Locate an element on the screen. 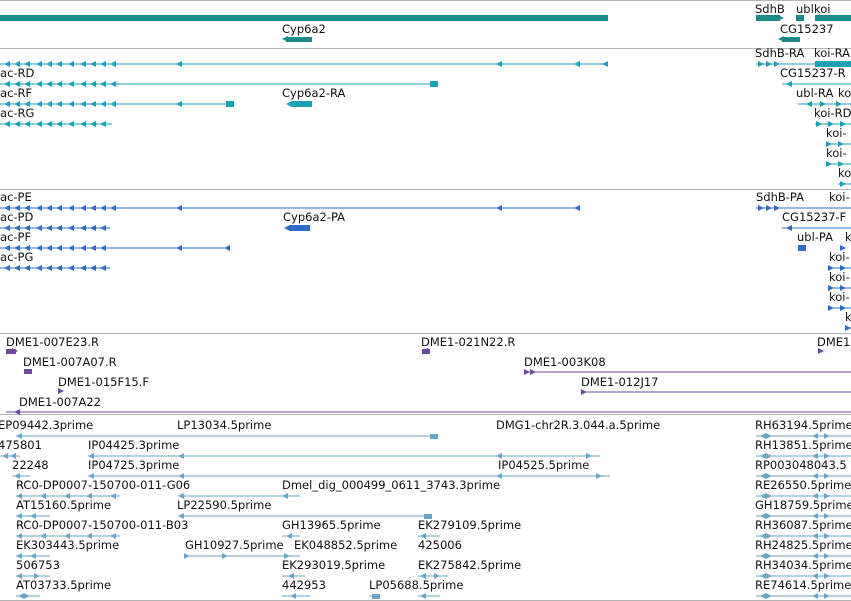 The width and height of the screenshot is (851, 601). est-label: EK275842.5prime is located at coordinates (470, 565).